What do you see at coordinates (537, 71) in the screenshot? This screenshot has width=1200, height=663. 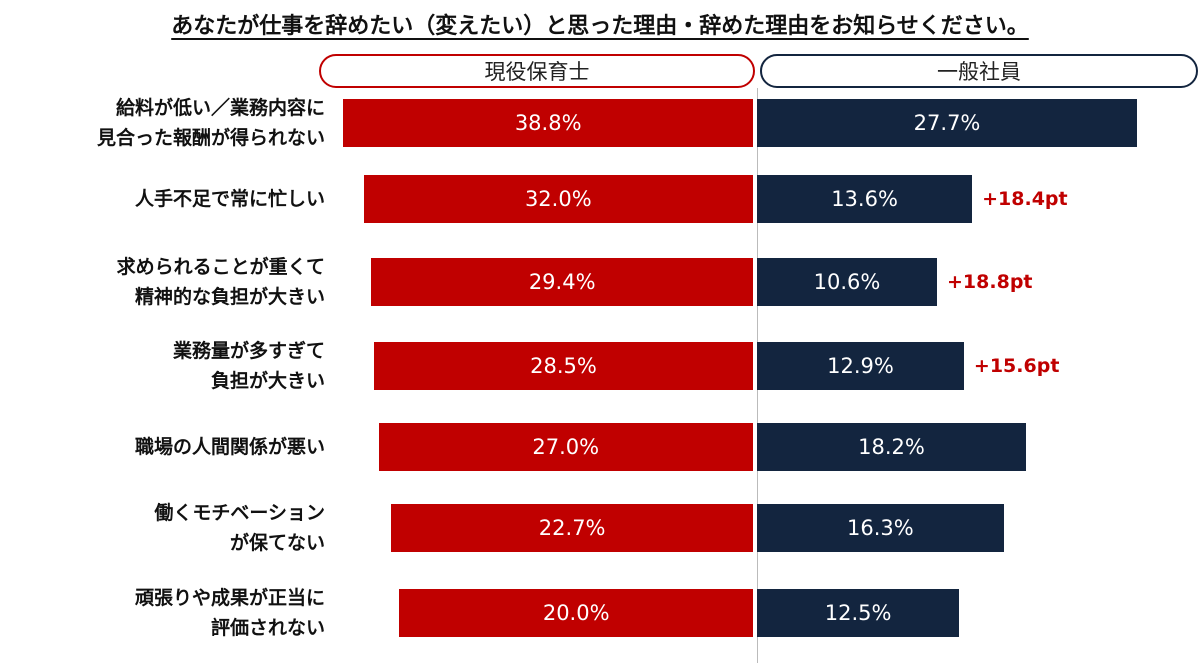 I see `legend-series-left: 現役保育士` at bounding box center [537, 71].